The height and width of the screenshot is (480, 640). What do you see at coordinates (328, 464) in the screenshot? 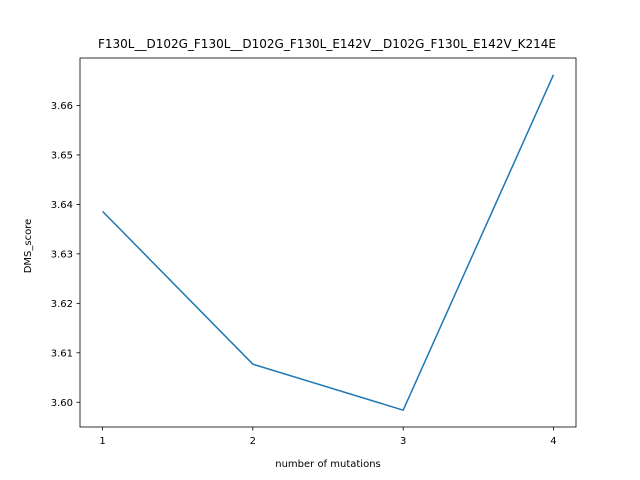
I see `x-axis-label: number of mutations` at bounding box center [328, 464].